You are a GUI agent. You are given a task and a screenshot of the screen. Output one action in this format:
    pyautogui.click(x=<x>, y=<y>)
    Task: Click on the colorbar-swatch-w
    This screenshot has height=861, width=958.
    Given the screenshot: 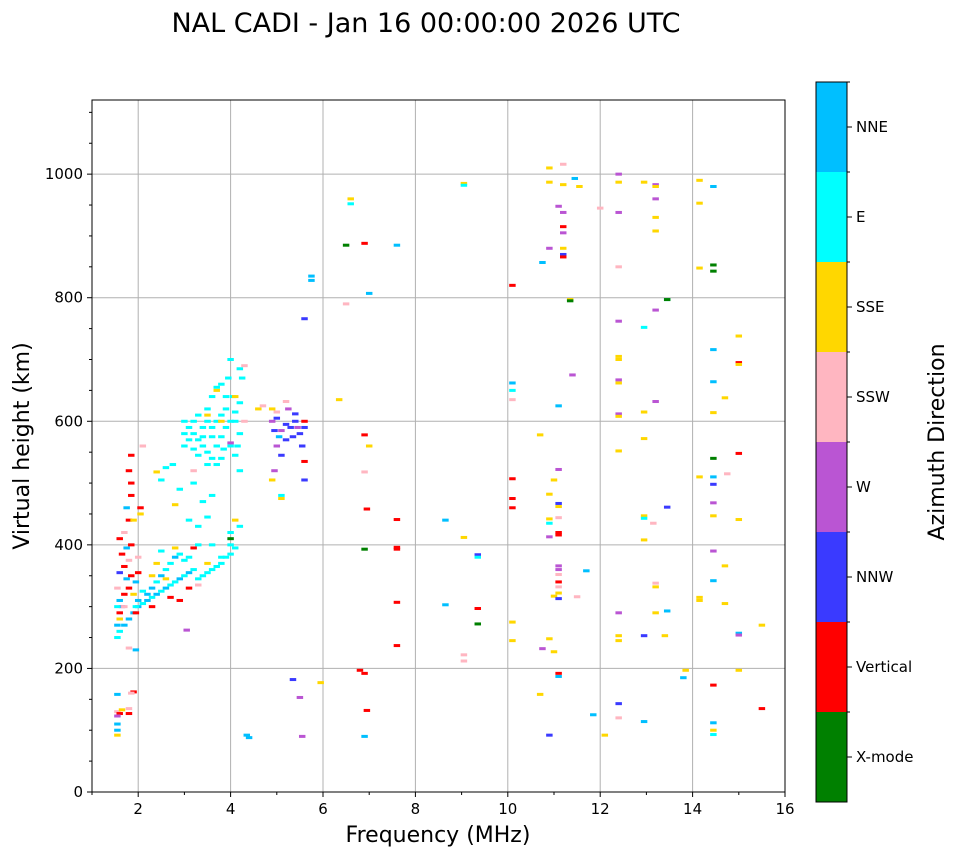 What is the action you would take?
    pyautogui.click(x=831, y=487)
    